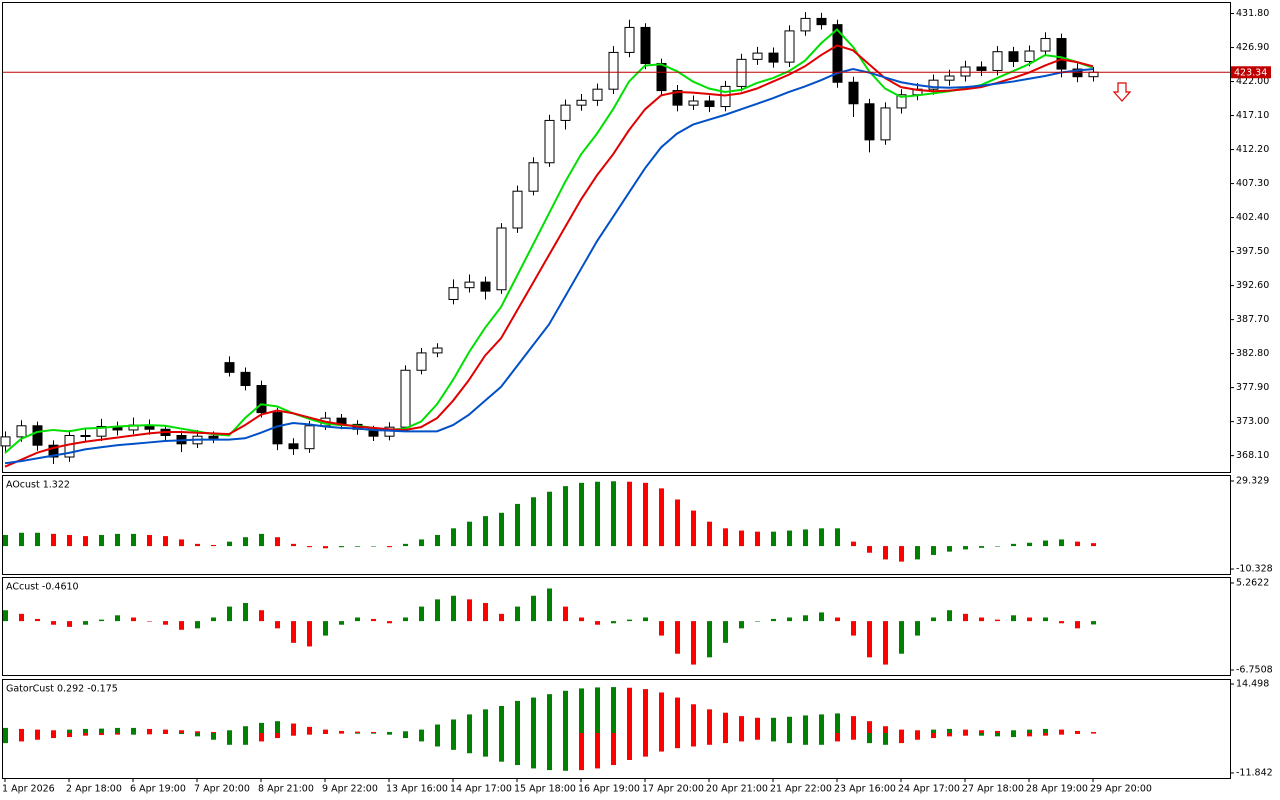 This screenshot has width=1280, height=800. Describe the element at coordinates (929, 789) in the screenshot. I see `x-tick-label: 24 Apr 17:00` at that location.